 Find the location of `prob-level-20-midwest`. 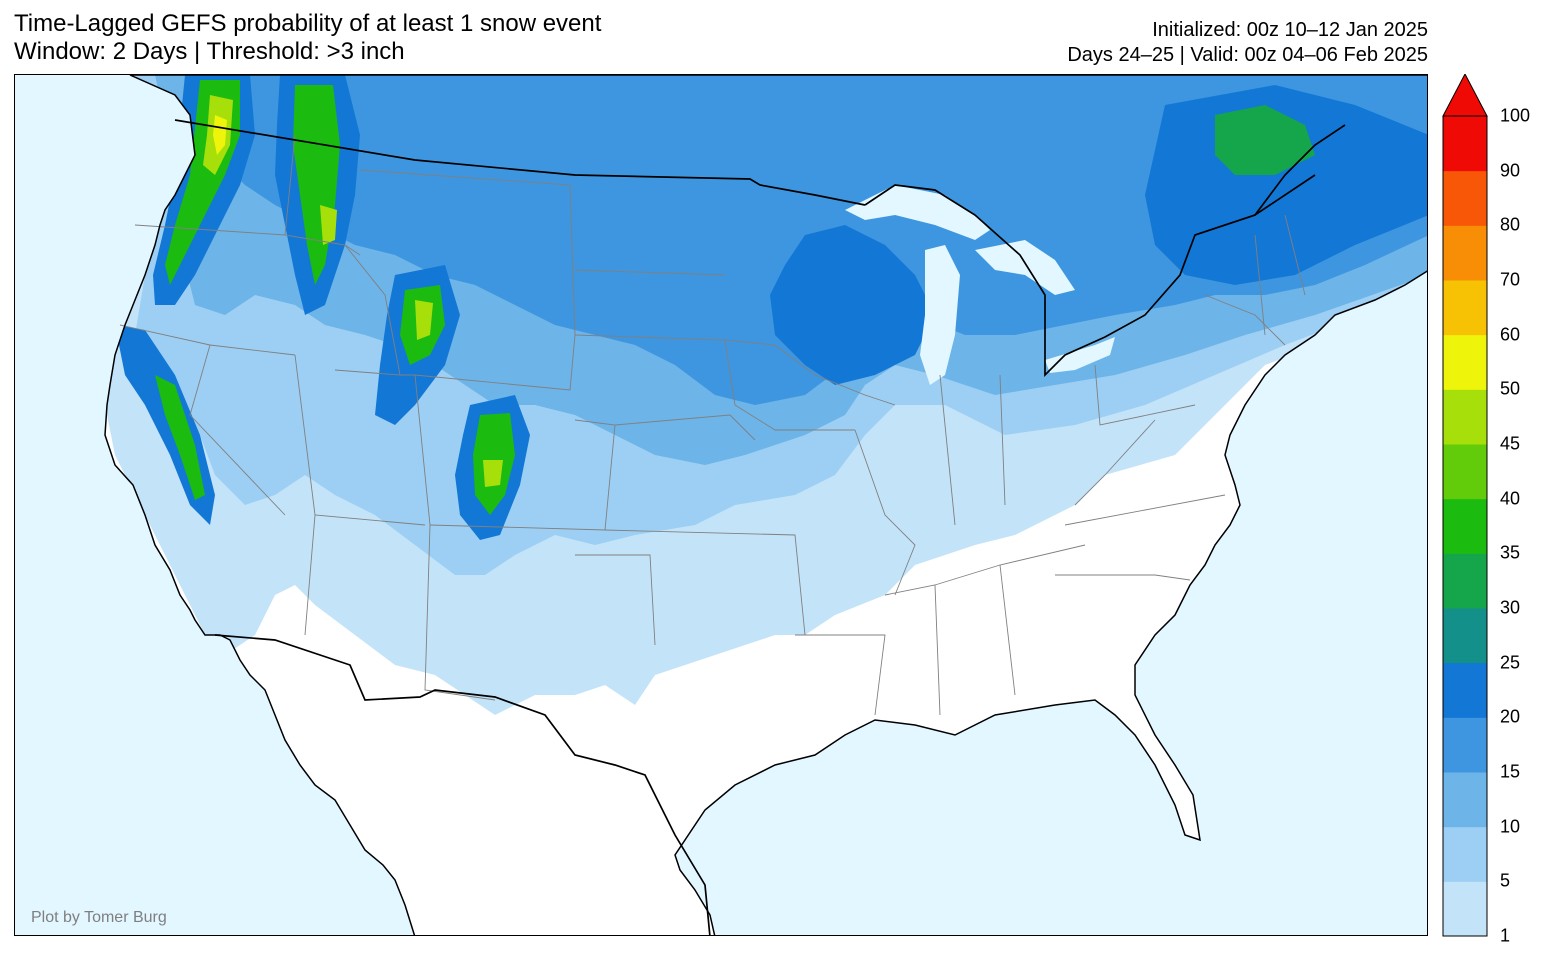

prob-level-20-midwest is located at coordinates (852, 305).